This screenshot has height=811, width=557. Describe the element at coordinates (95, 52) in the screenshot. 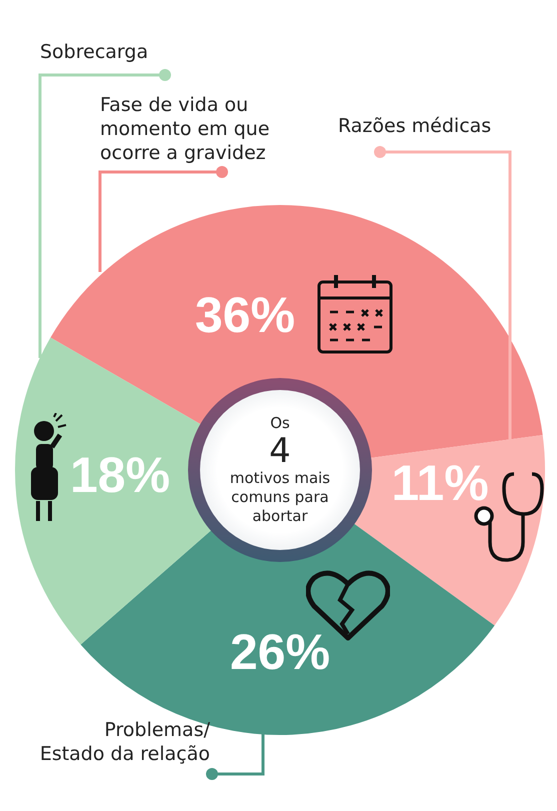

I see `slice-label: Sobrecarga` at that location.